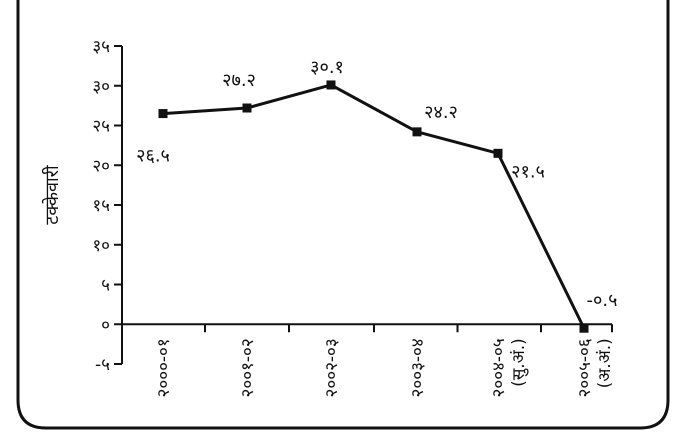 The width and height of the screenshot is (675, 437). I want to click on y-tick-label: ५, so click(105, 286).